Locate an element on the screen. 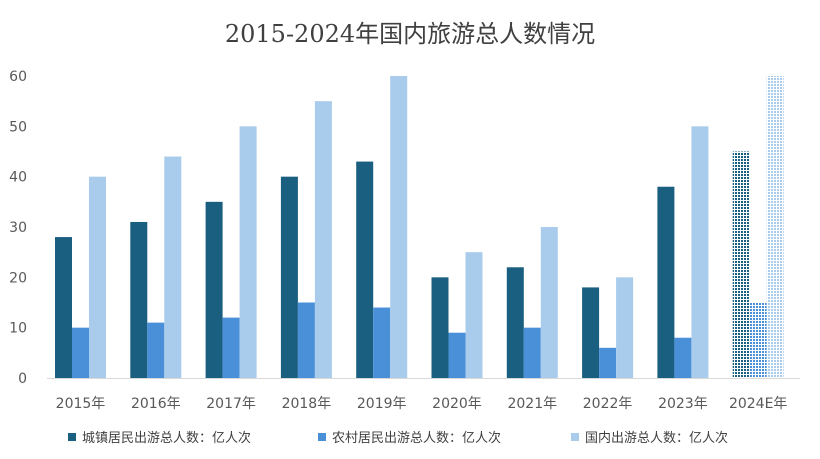 This screenshot has height=459, width=820. bar-series-1-2021年 is located at coordinates (515, 322).